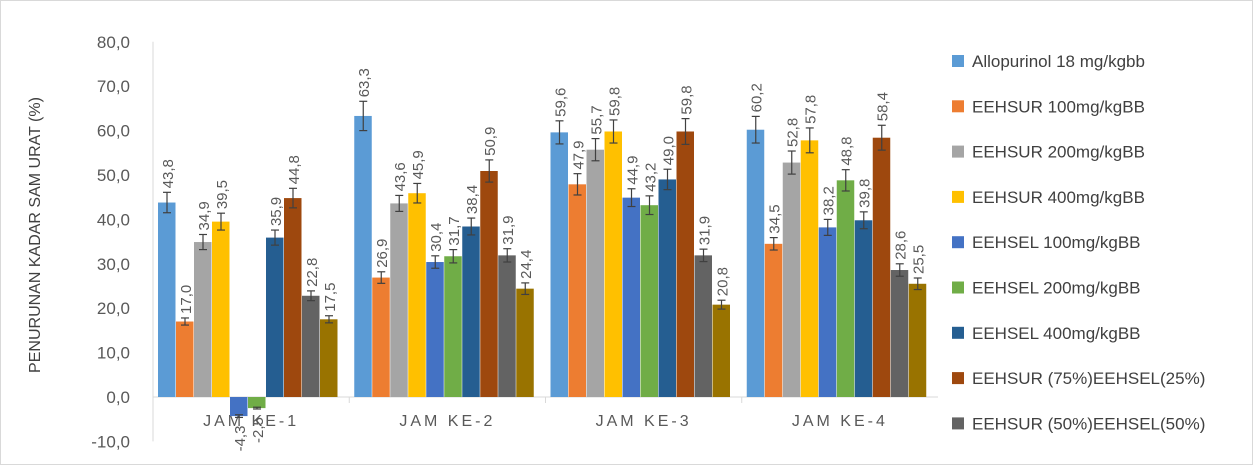 The image size is (1253, 470). I want to click on data-label: 63,3, so click(364, 82).